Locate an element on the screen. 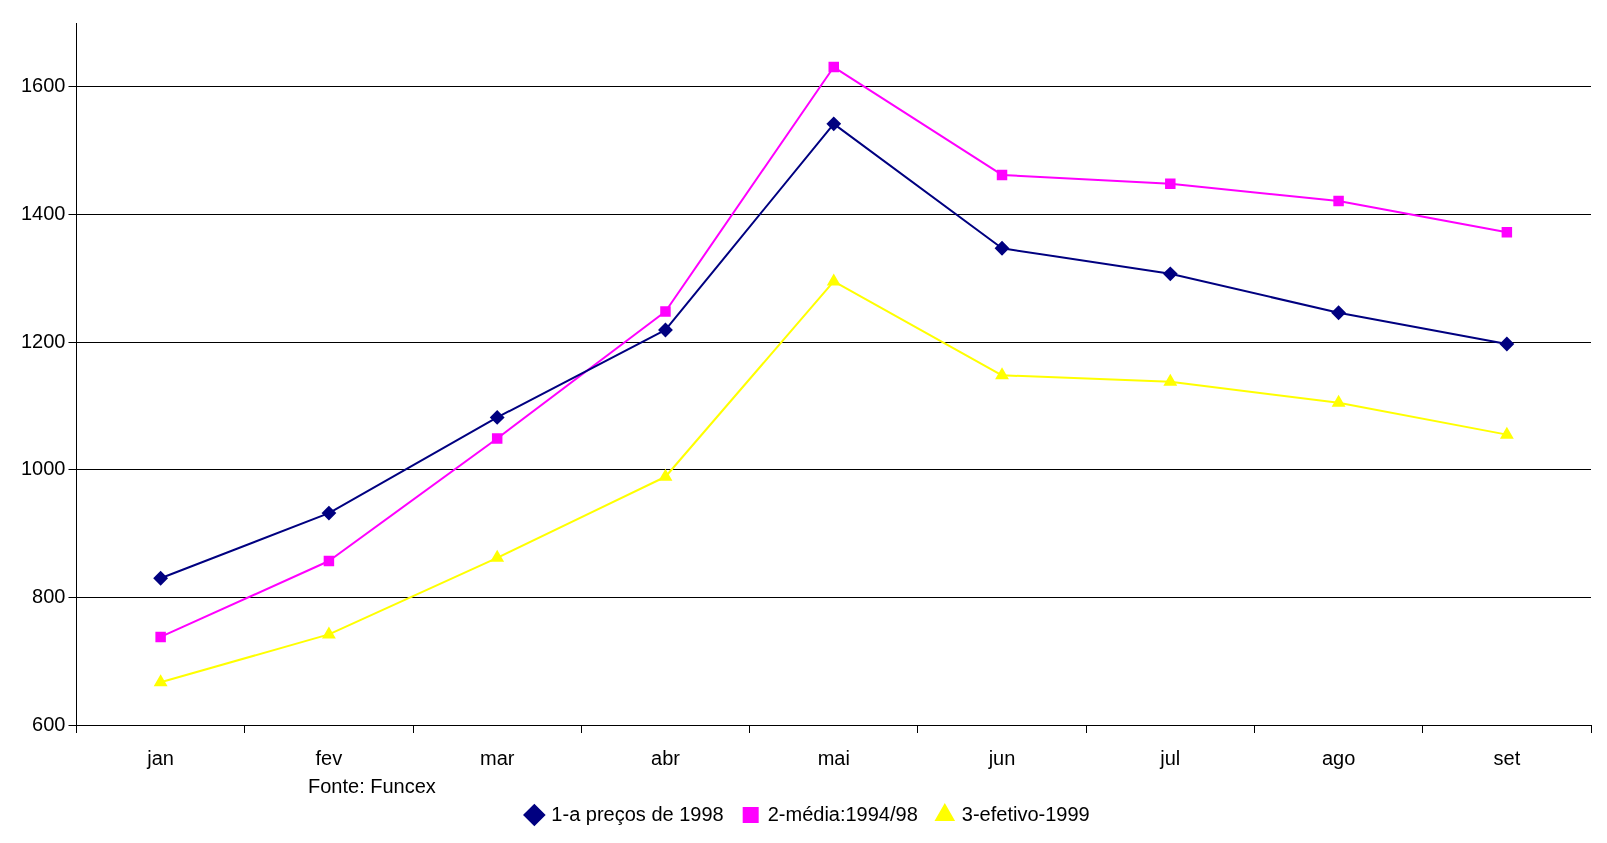 This screenshot has height=843, width=1607. source-note: Fonte: Funcex is located at coordinates (372, 785).